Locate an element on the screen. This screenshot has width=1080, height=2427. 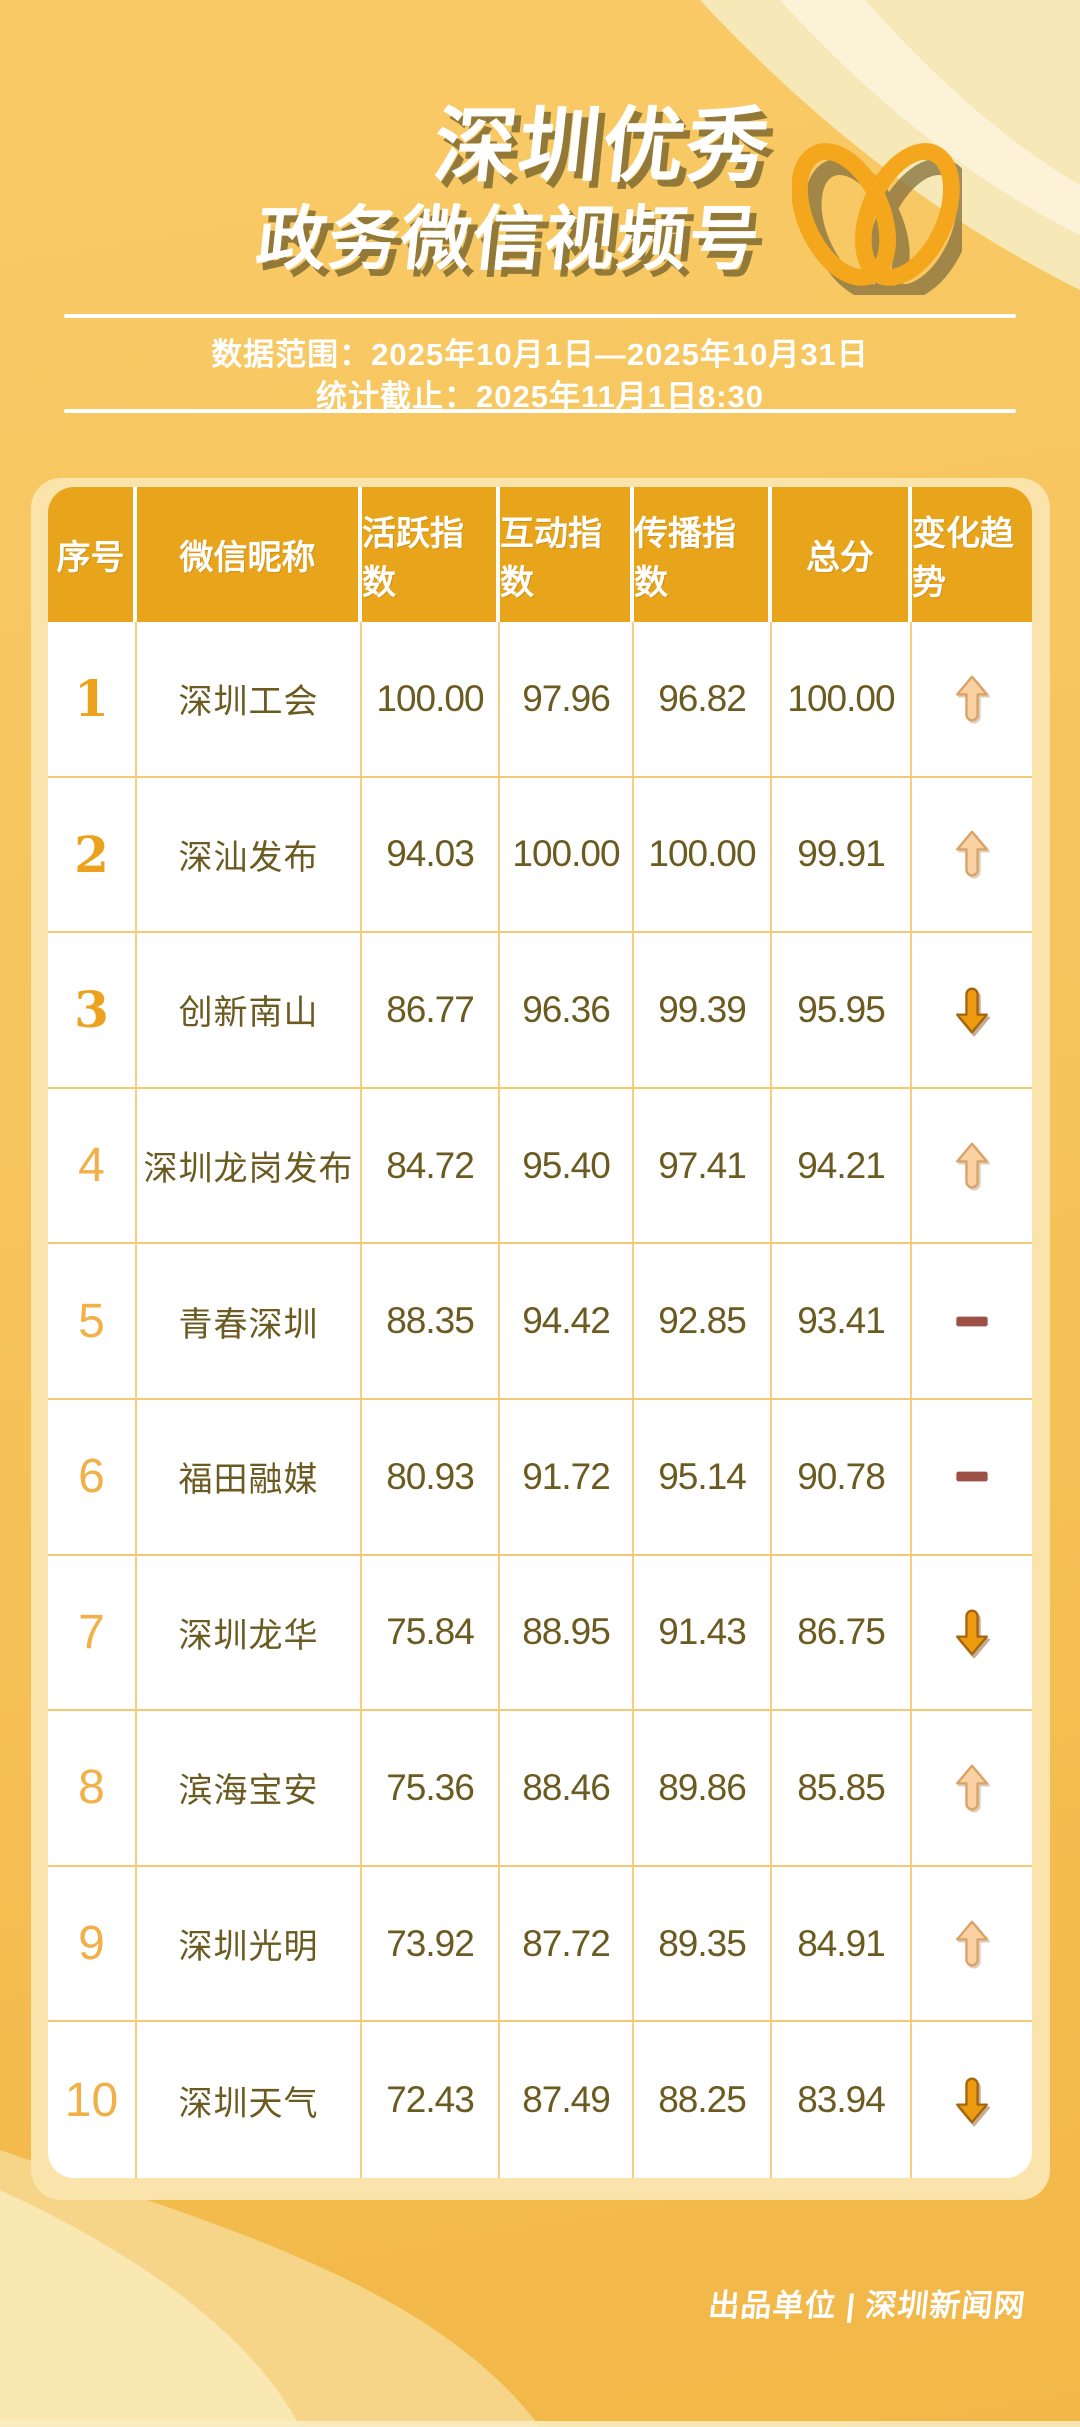
table-row-5: 5 青春深圳 88.35 94.42 92.85 93.41 is located at coordinates (540, 1322).